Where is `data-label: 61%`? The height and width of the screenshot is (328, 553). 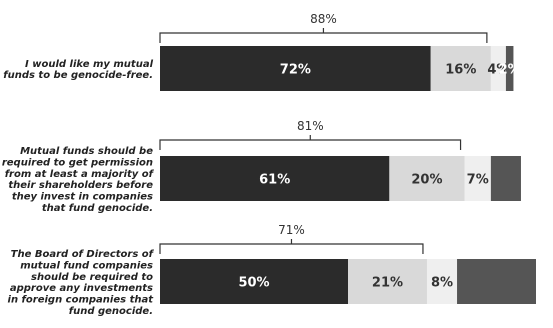 data-label: 61% is located at coordinates (274, 180).